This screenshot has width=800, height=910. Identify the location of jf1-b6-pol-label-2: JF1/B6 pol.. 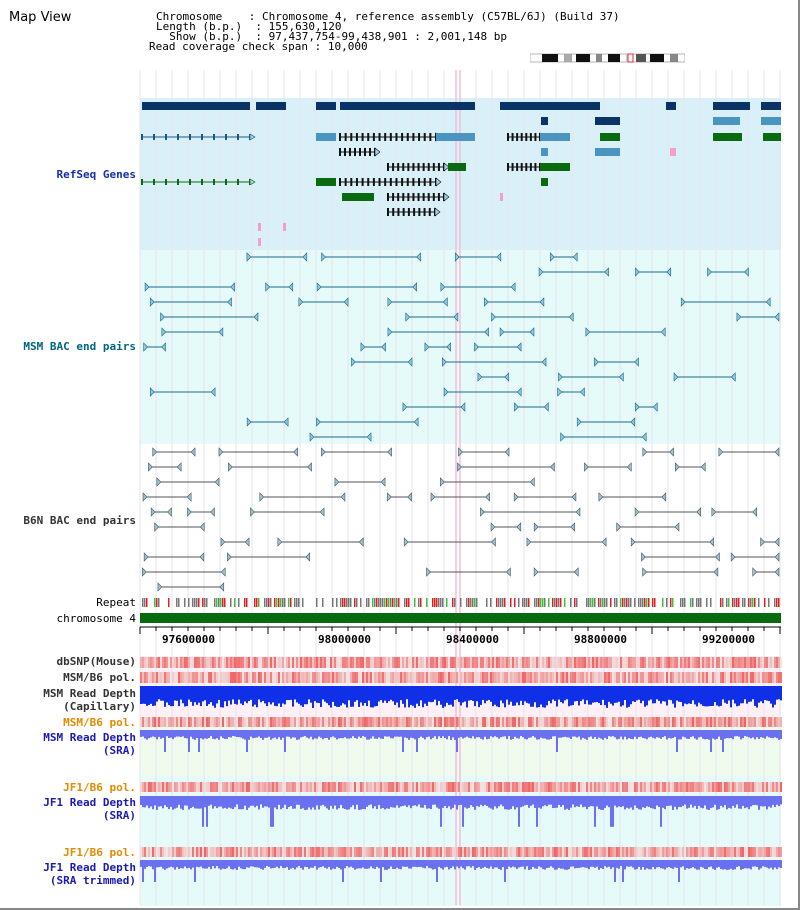
(99, 852).